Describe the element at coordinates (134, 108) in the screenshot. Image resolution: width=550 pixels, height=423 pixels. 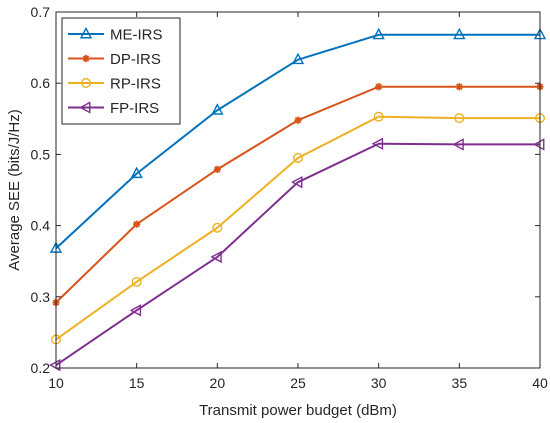
I see `legend-label: FP-IRS` at that location.